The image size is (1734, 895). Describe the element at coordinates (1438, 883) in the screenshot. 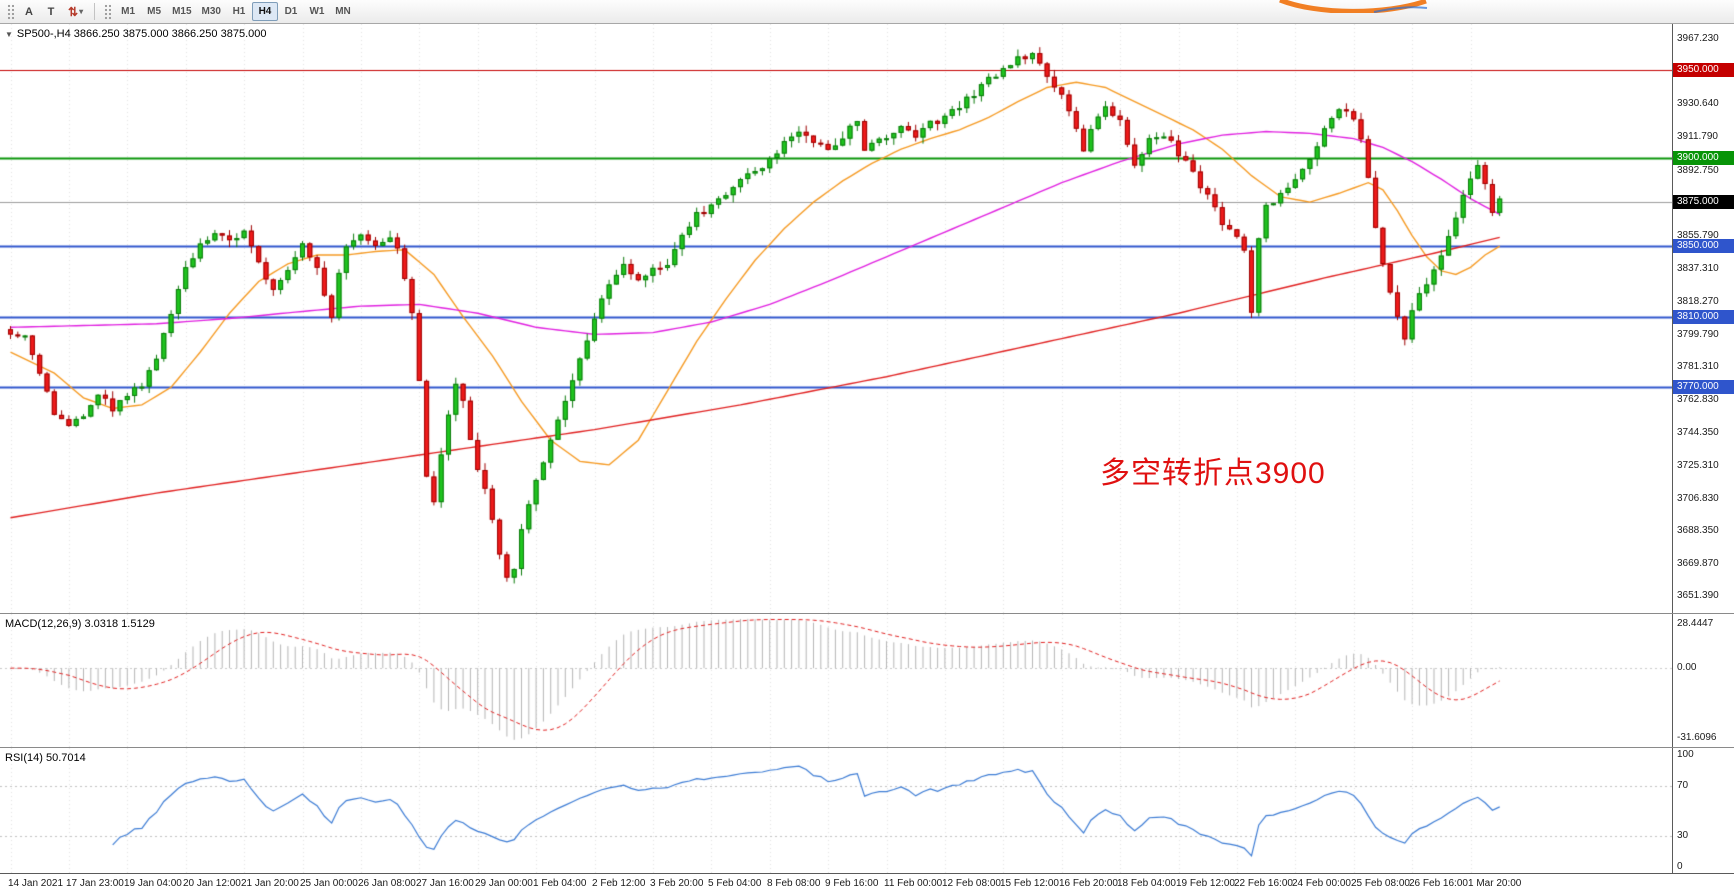

I see `time-axis-label: 26 Feb 16:00` at that location.